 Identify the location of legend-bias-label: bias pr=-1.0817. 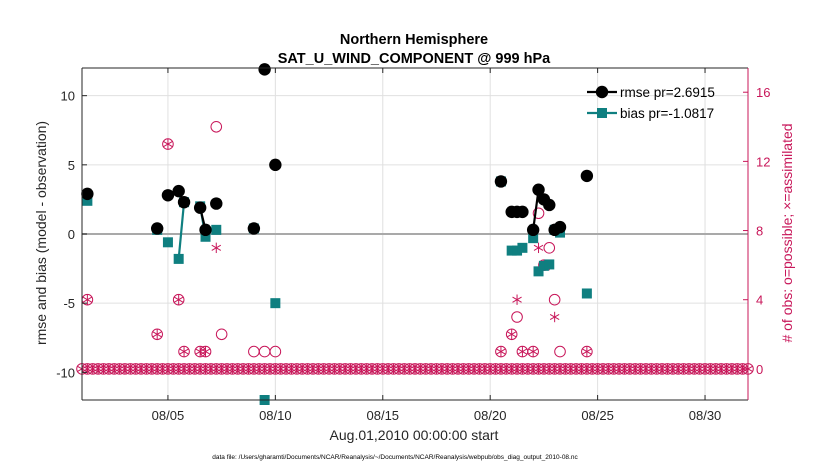
(667, 113).